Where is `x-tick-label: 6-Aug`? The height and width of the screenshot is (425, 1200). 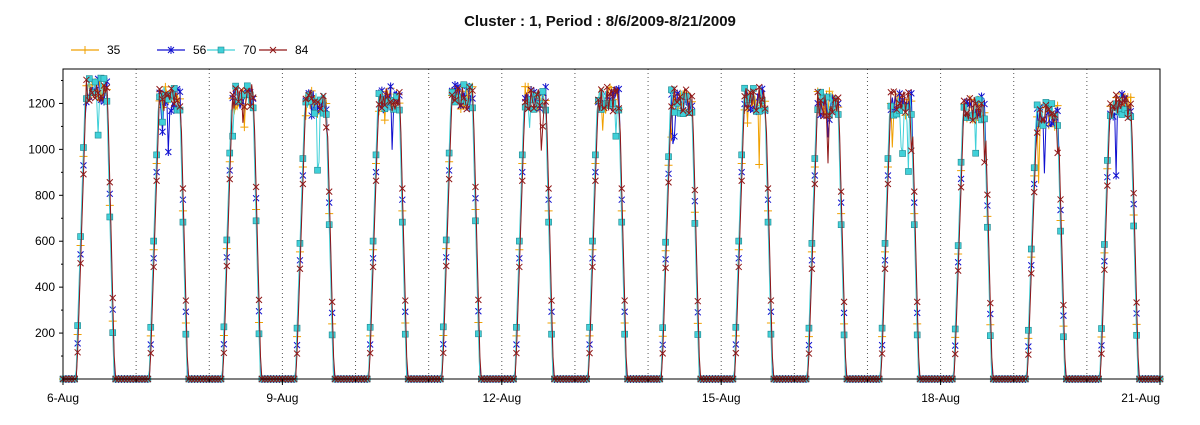
x-tick-label: 6-Aug is located at coordinates (63, 398).